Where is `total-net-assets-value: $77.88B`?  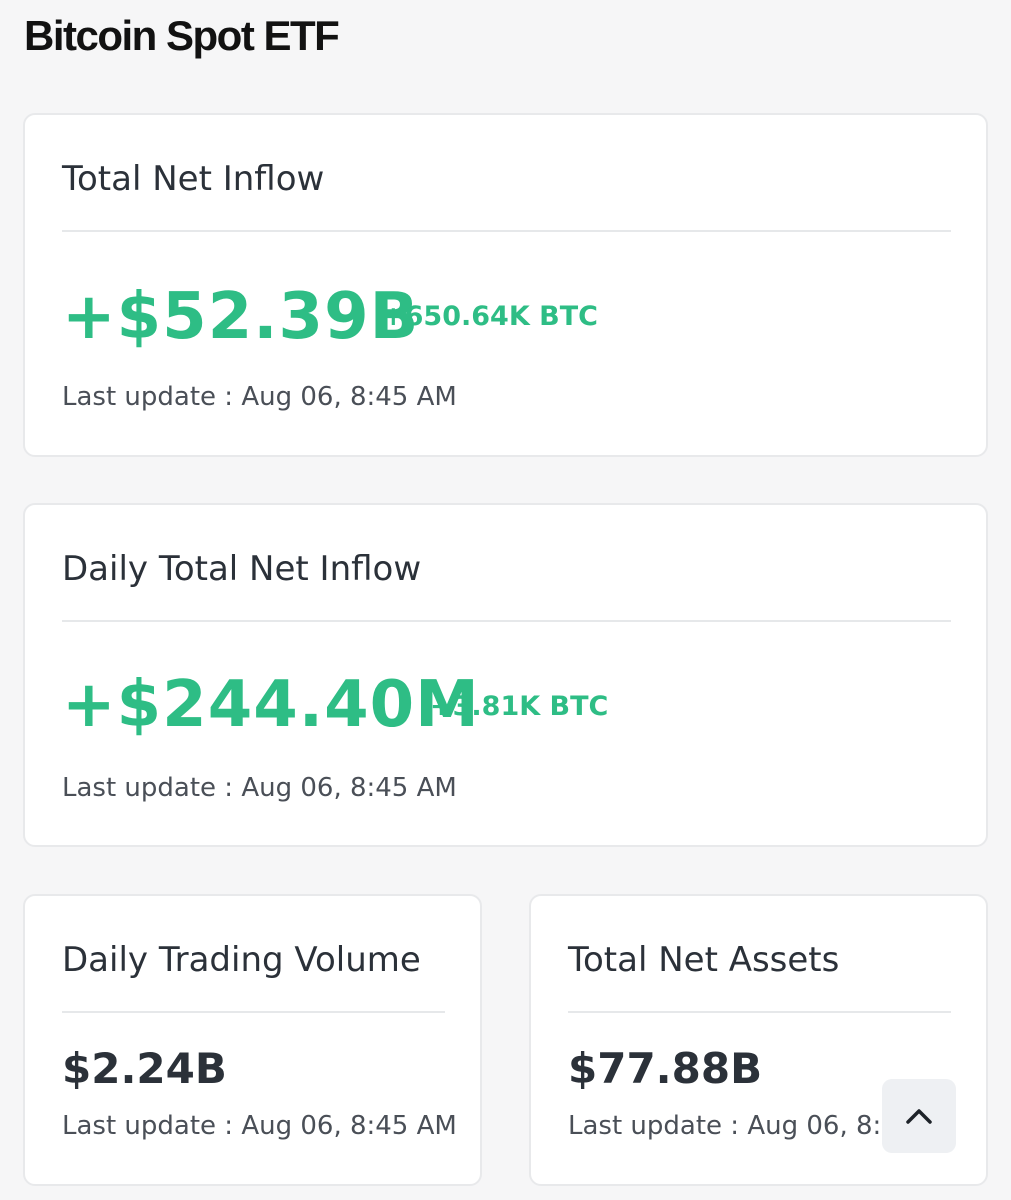 total-net-assets-value: $77.88B is located at coordinates (665, 1068).